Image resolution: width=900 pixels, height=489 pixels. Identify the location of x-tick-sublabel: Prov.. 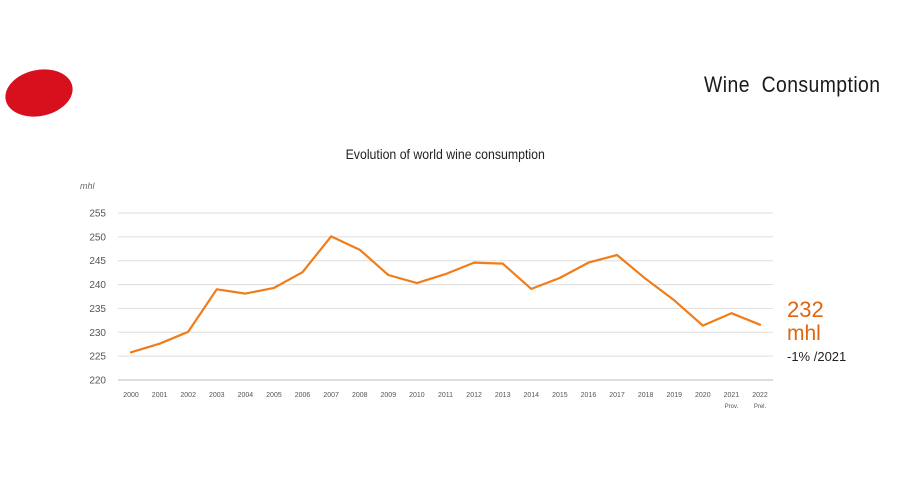
(732, 407).